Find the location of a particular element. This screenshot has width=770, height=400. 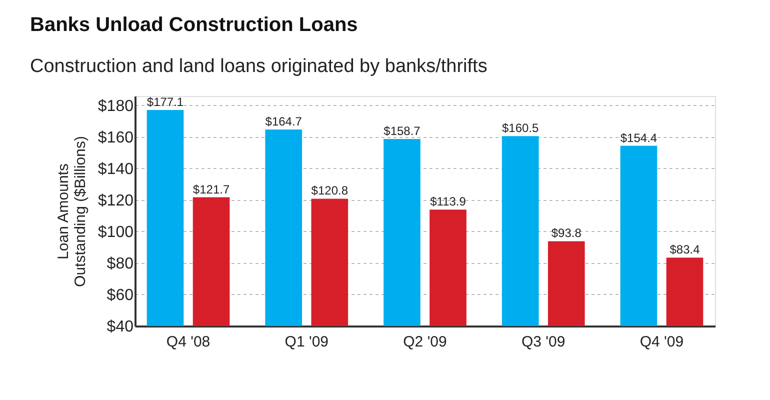

data-label: $164.7 is located at coordinates (283, 121).